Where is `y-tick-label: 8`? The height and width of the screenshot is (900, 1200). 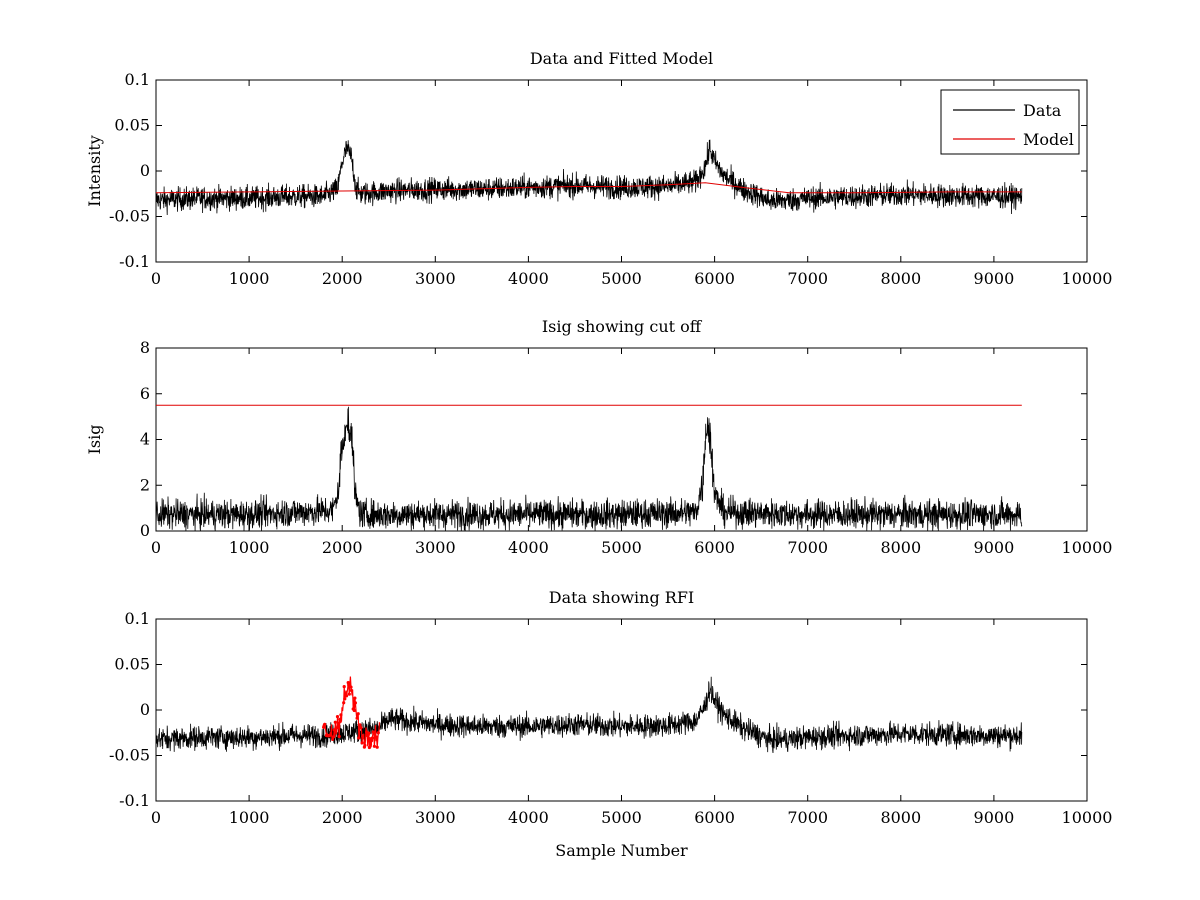 y-tick-label: 8 is located at coordinates (145, 347).